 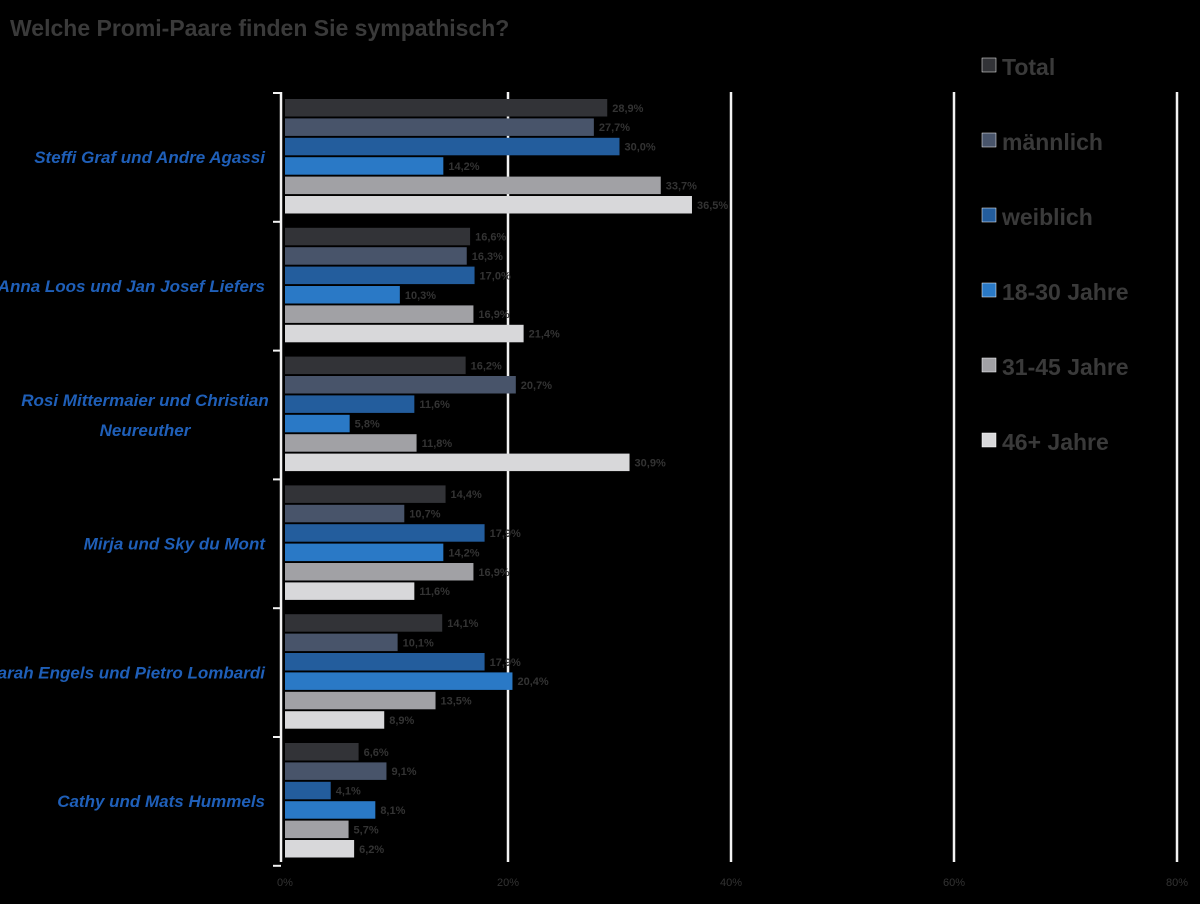 I want to click on data-label: 5,7%, so click(x=366, y=830).